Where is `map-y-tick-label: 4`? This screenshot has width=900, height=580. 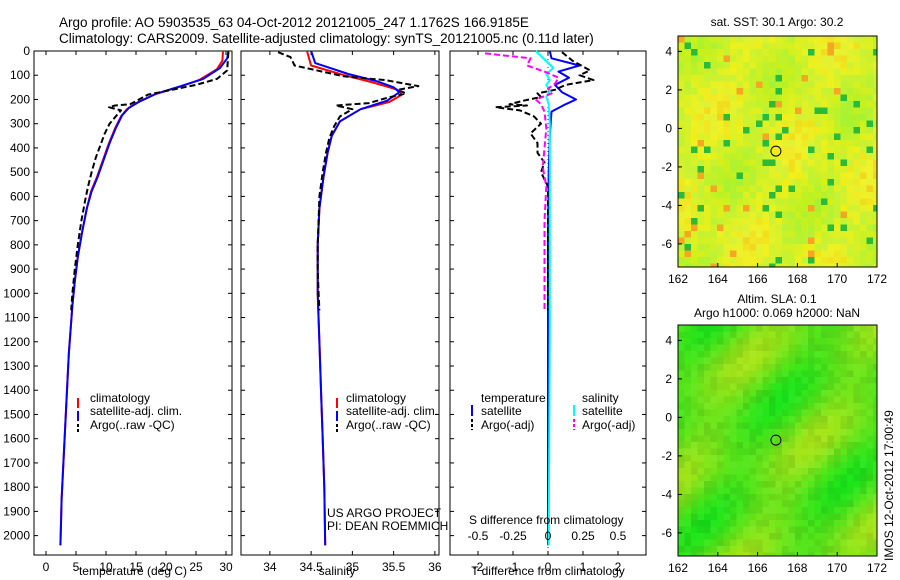 map-y-tick-label: 4 is located at coordinates (668, 51).